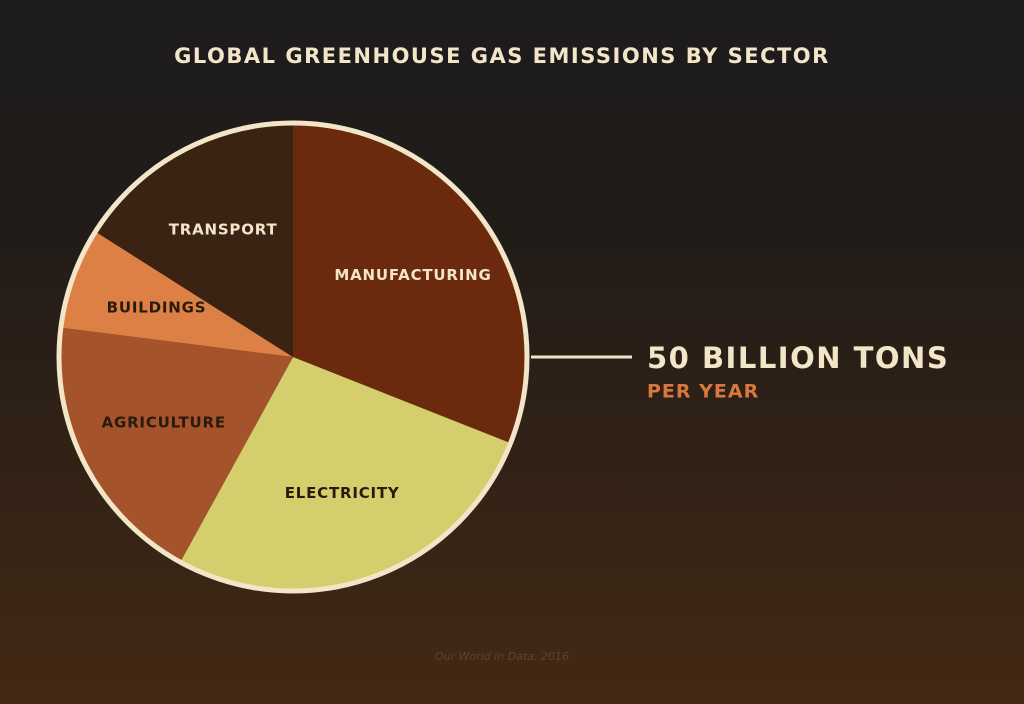 This screenshot has height=704, width=1024. Describe the element at coordinates (157, 307) in the screenshot. I see `slice-label: BUILDINGS` at that location.